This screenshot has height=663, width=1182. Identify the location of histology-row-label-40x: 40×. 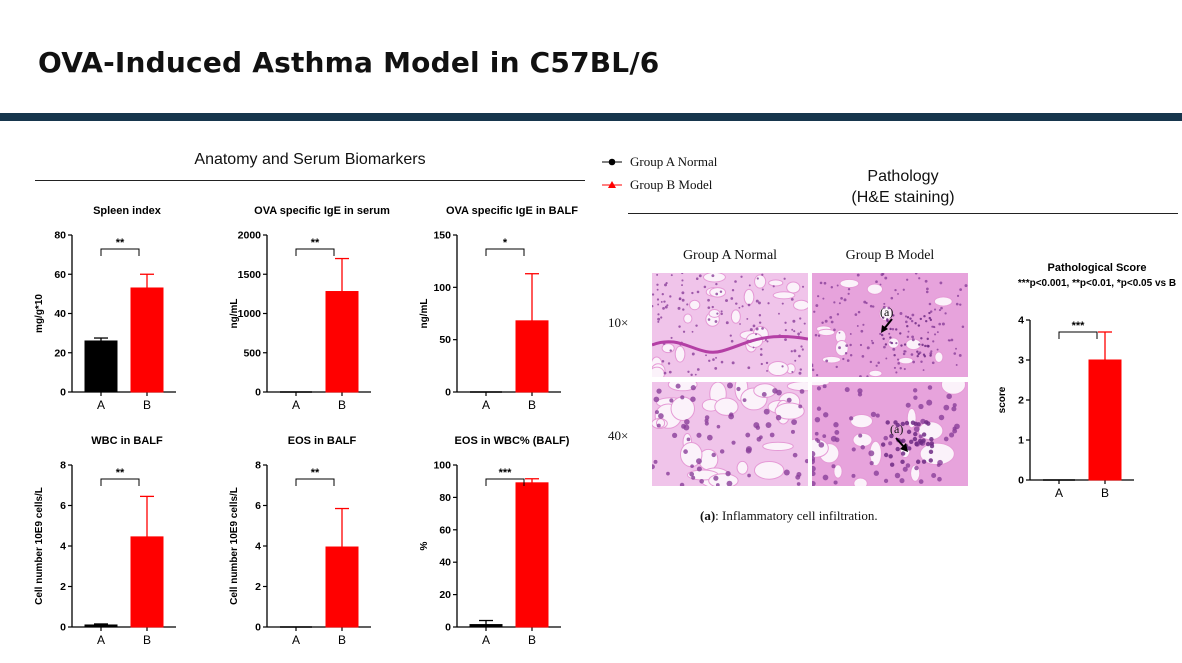
(618, 435).